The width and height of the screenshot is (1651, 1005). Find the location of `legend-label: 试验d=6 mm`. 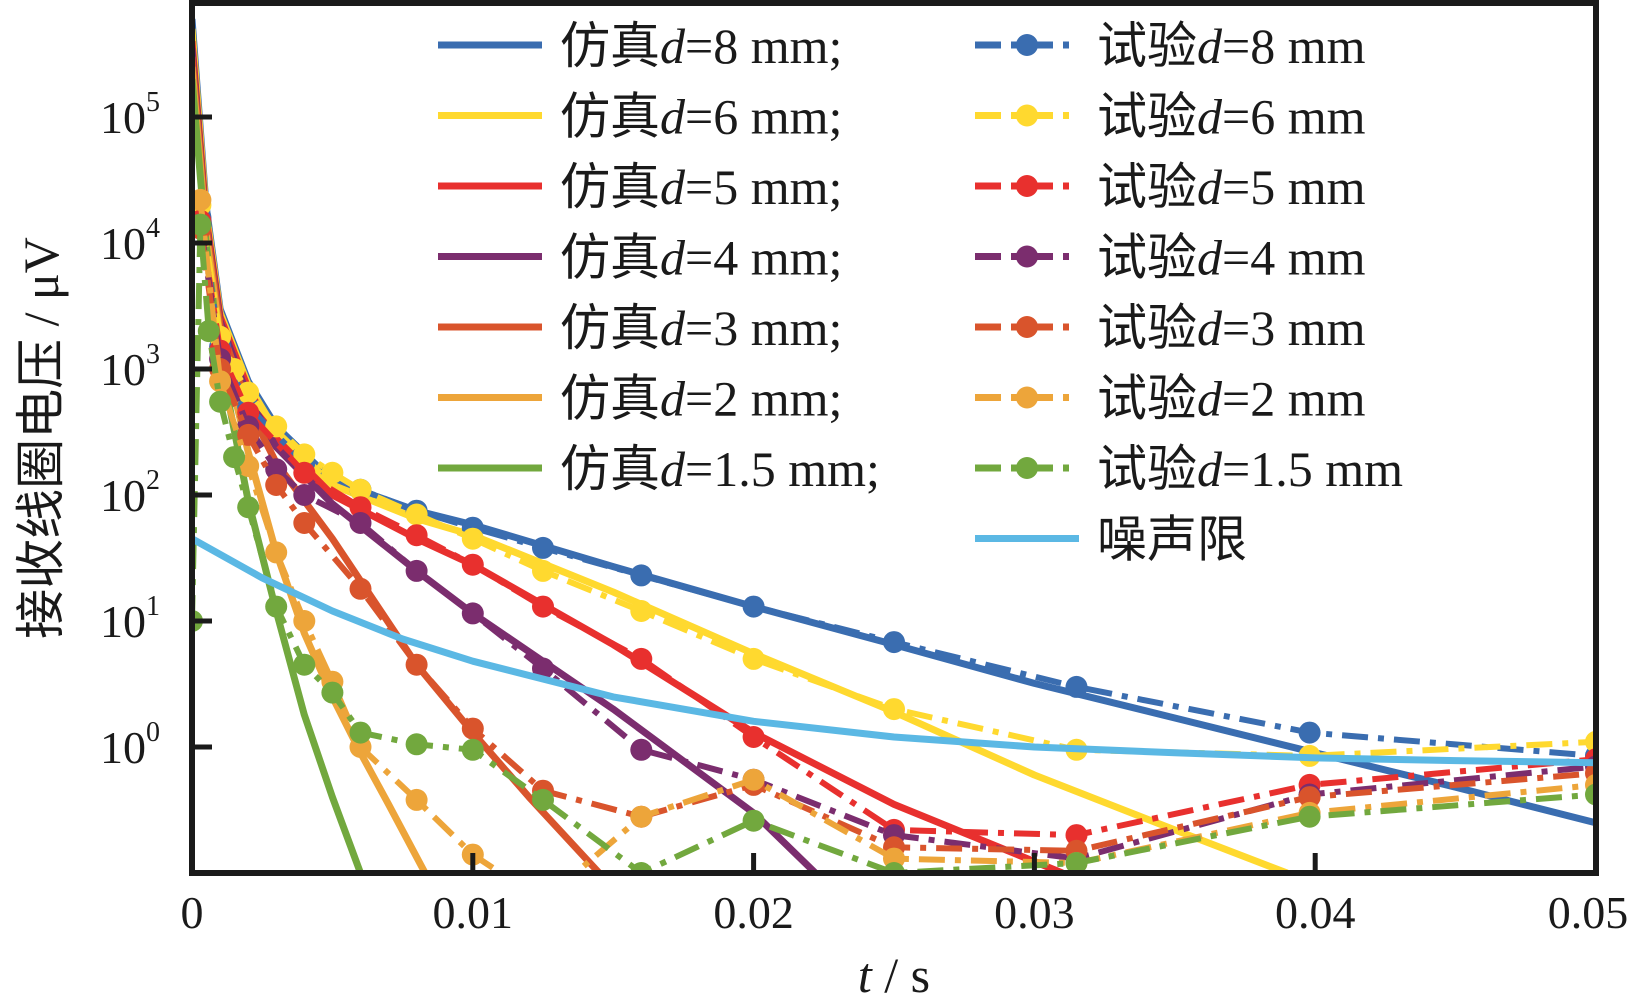

legend-label: 试验d=6 mm is located at coordinates (1231, 117).